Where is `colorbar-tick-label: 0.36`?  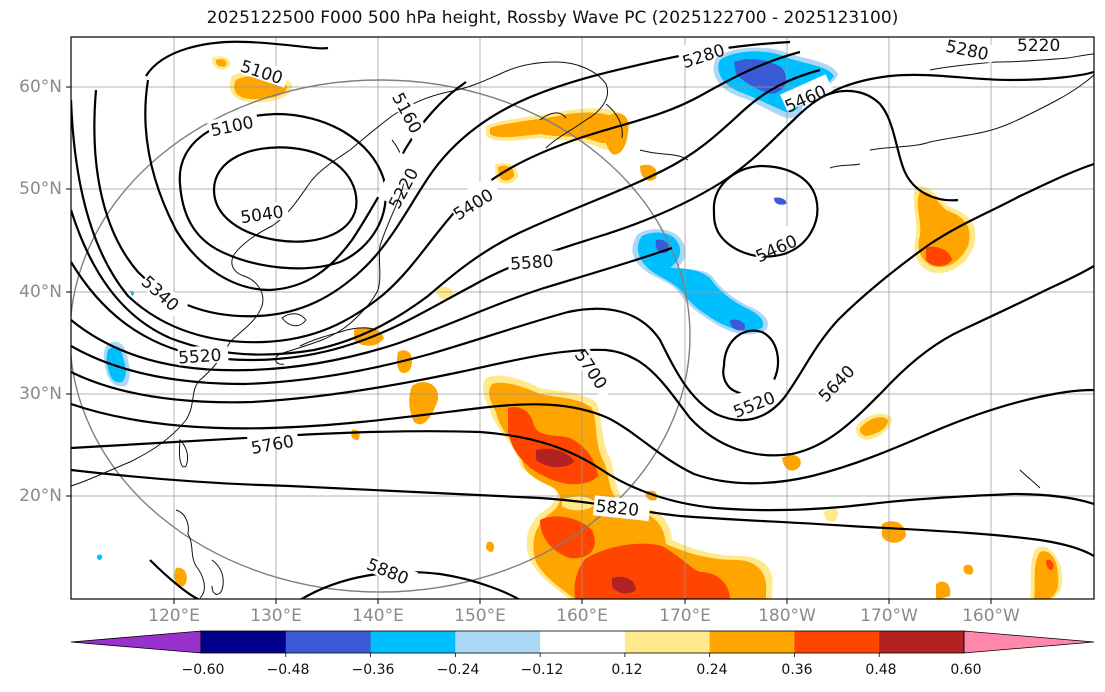
colorbar-tick-label: 0.36 is located at coordinates (797, 670).